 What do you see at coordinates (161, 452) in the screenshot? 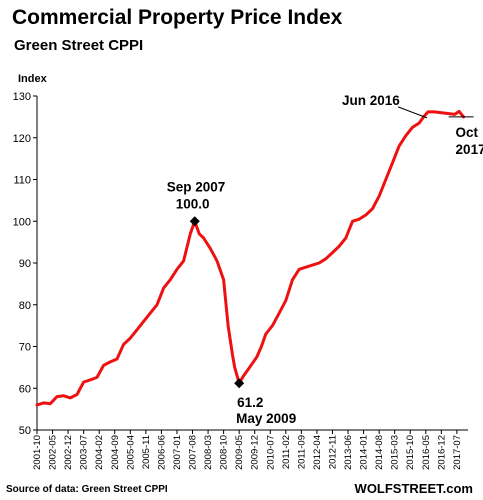
I see `x-tick-label: 2006-06` at bounding box center [161, 452].